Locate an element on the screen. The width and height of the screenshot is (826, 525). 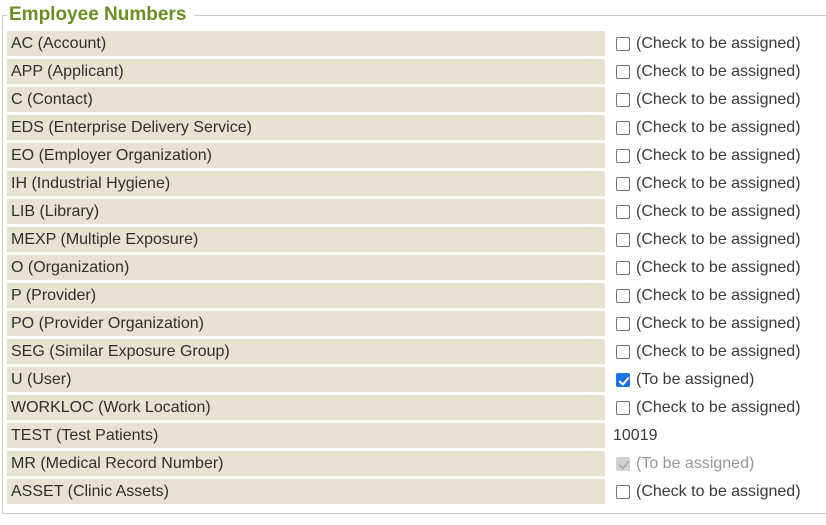
row-label: TEST (Test Patients) is located at coordinates (306, 435).